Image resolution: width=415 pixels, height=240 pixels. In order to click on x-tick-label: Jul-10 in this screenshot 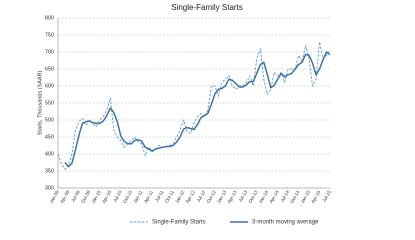, I will do `click(117, 196)`.